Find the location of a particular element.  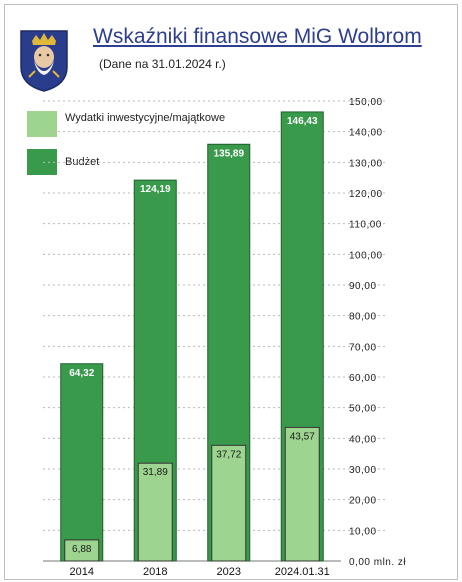

y-tick-label: 100,00 is located at coordinates (366, 255).